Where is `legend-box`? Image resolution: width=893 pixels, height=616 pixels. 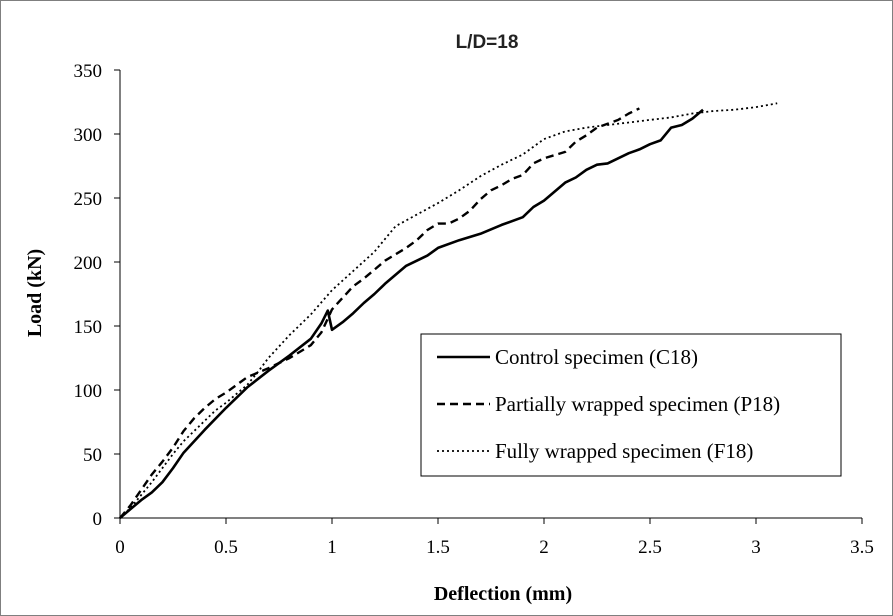 legend-box is located at coordinates (631, 405).